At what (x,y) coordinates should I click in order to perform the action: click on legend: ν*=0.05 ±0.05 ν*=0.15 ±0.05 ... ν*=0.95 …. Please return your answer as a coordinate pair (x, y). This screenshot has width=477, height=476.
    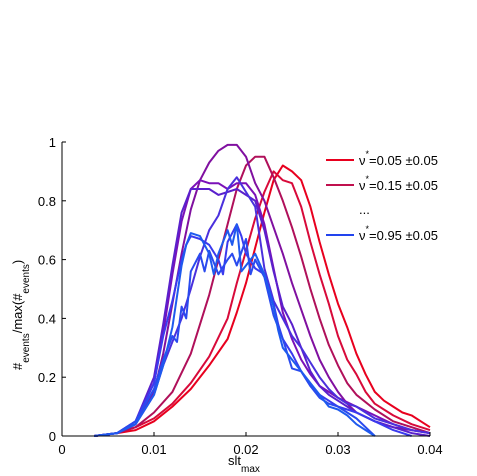
    Looking at the image, I should click on (382, 196).